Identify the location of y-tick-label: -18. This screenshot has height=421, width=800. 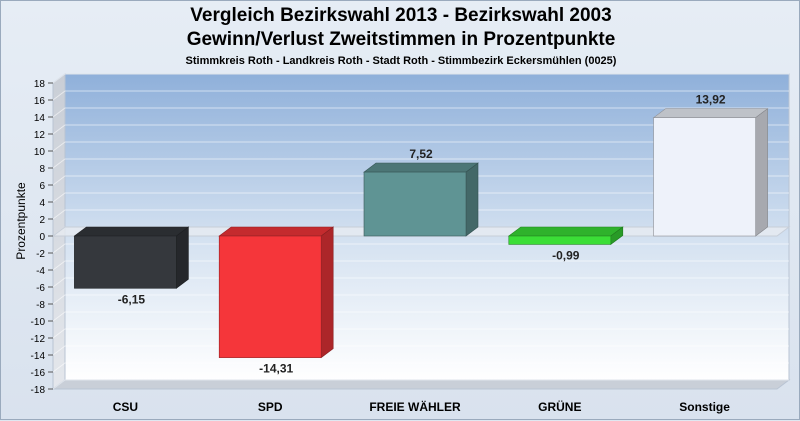
(38, 390).